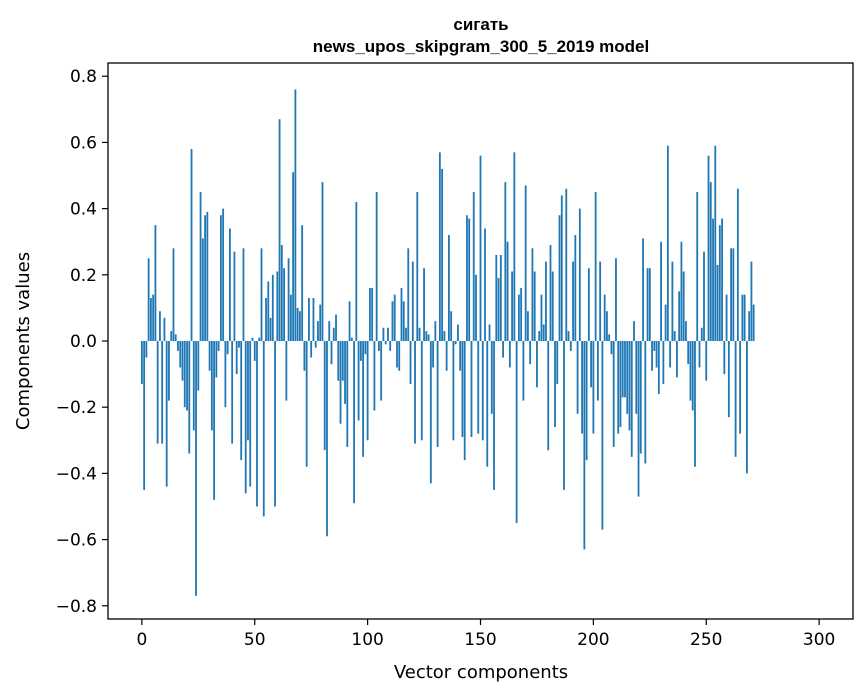 This screenshot has height=696, width=867. I want to click on y-tick-label: −0.8, so click(76, 607).